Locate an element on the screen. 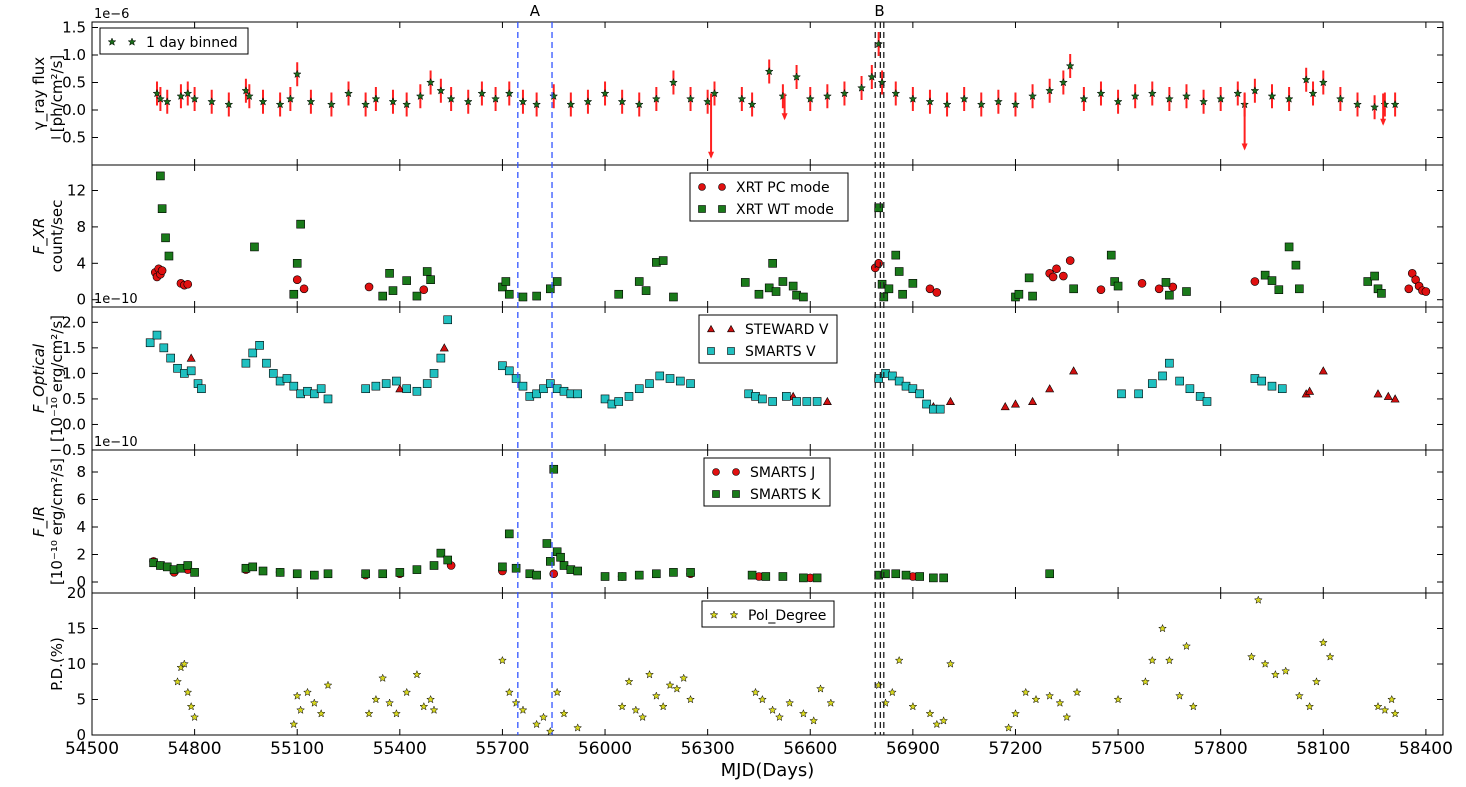 Image resolution: width=1466 pixels, height=787 pixels. y-tick-label: 0 is located at coordinates (81, 735).